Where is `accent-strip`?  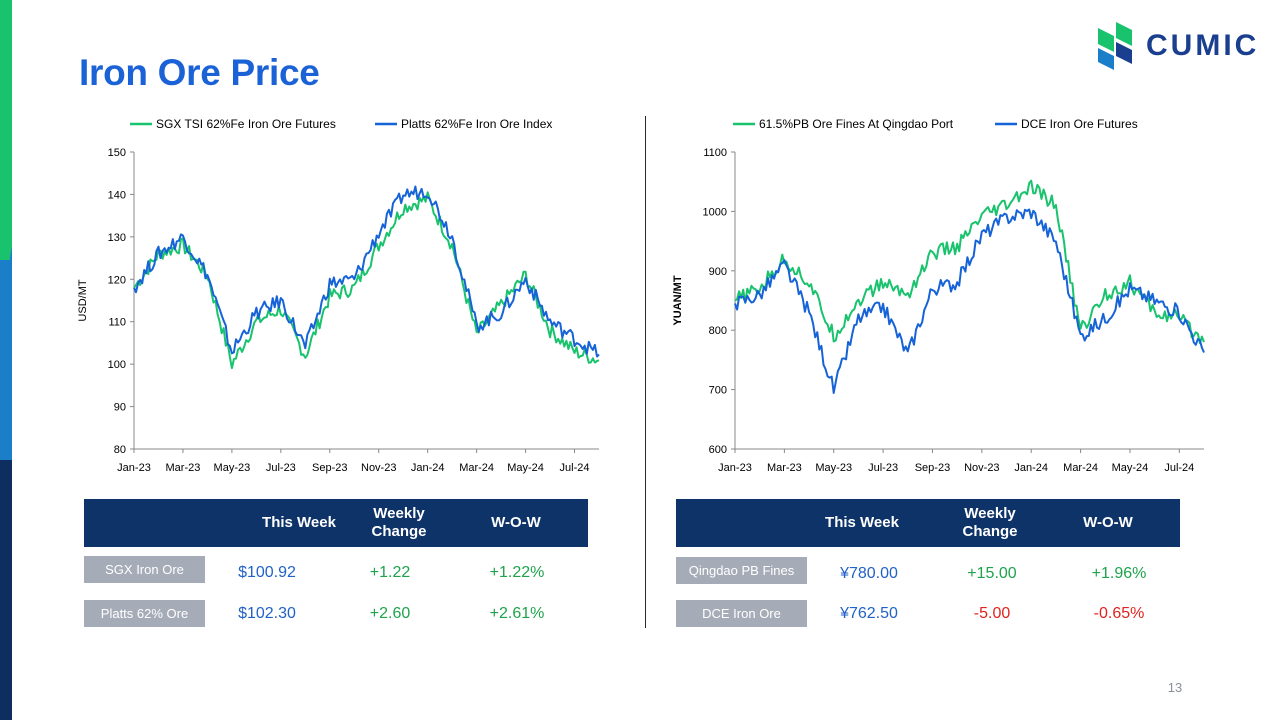
accent-strip is located at coordinates (6, 360).